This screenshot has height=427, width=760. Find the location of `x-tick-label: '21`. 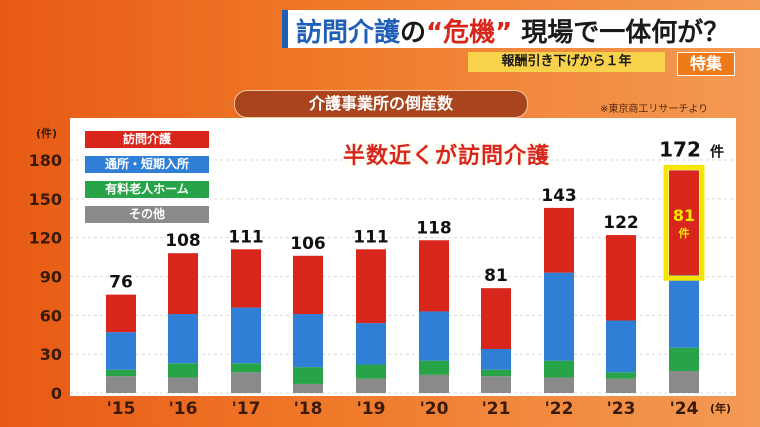

x-tick-label: '21 is located at coordinates (496, 409).